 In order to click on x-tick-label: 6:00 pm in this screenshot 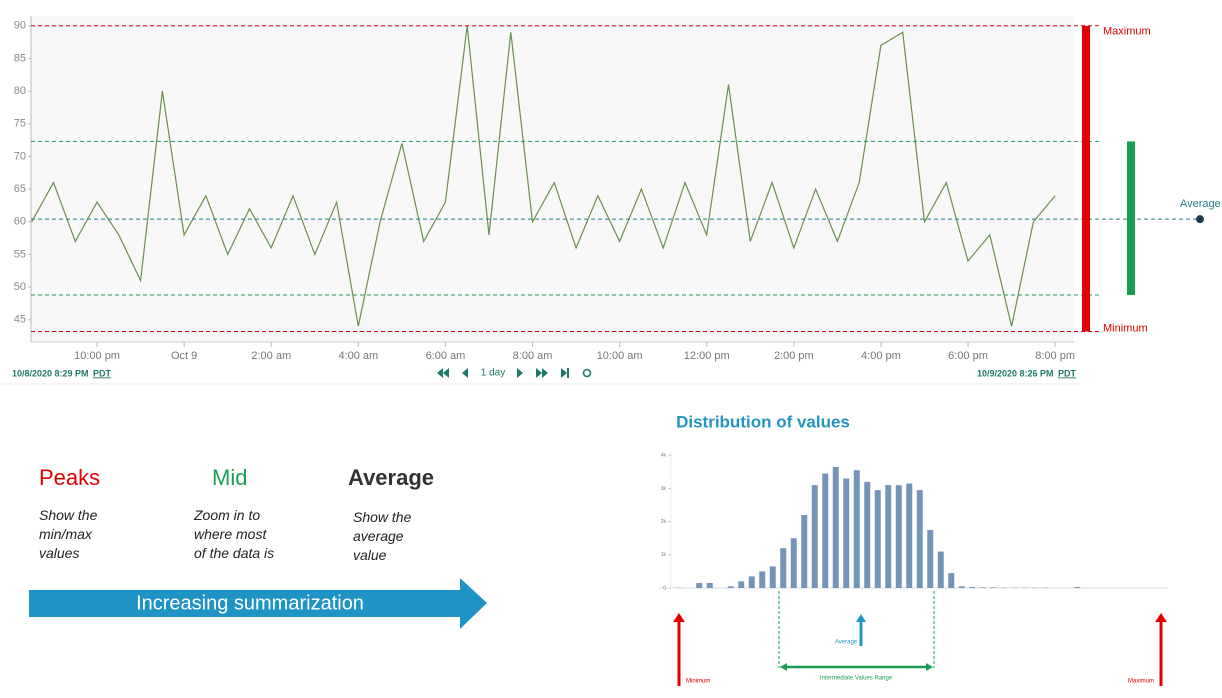, I will do `click(968, 356)`.